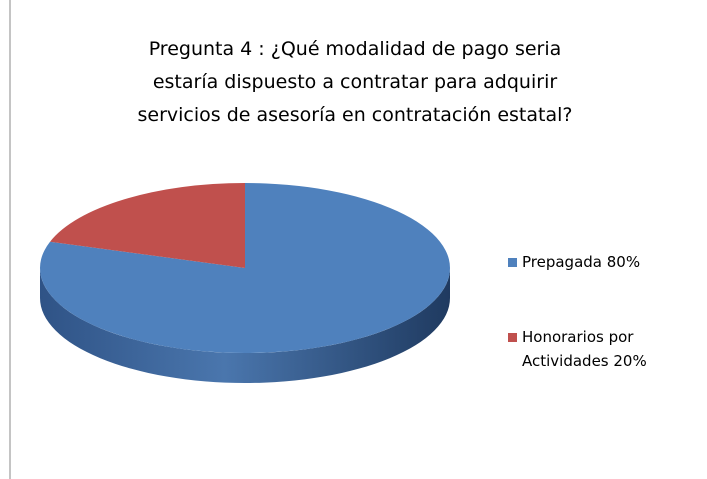 The width and height of the screenshot is (707, 479). I want to click on legend-item: Honorarios por Actividades 20%, so click(598, 349).